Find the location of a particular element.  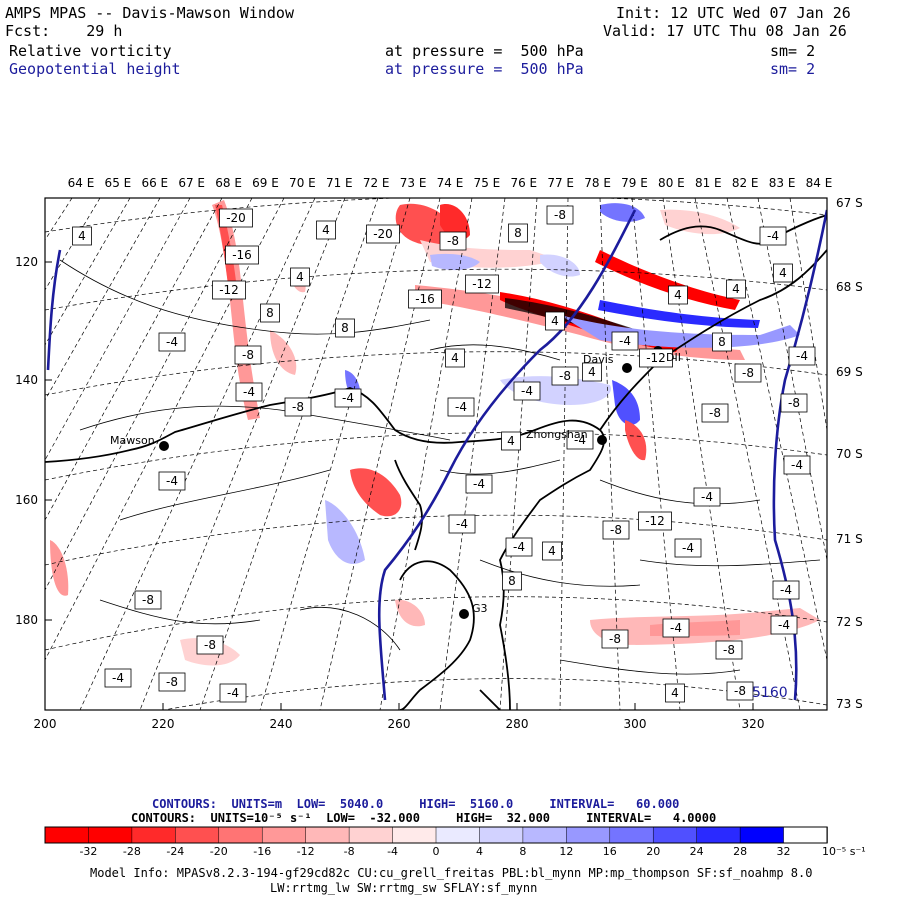

lon-label: 64 E is located at coordinates (81, 183).